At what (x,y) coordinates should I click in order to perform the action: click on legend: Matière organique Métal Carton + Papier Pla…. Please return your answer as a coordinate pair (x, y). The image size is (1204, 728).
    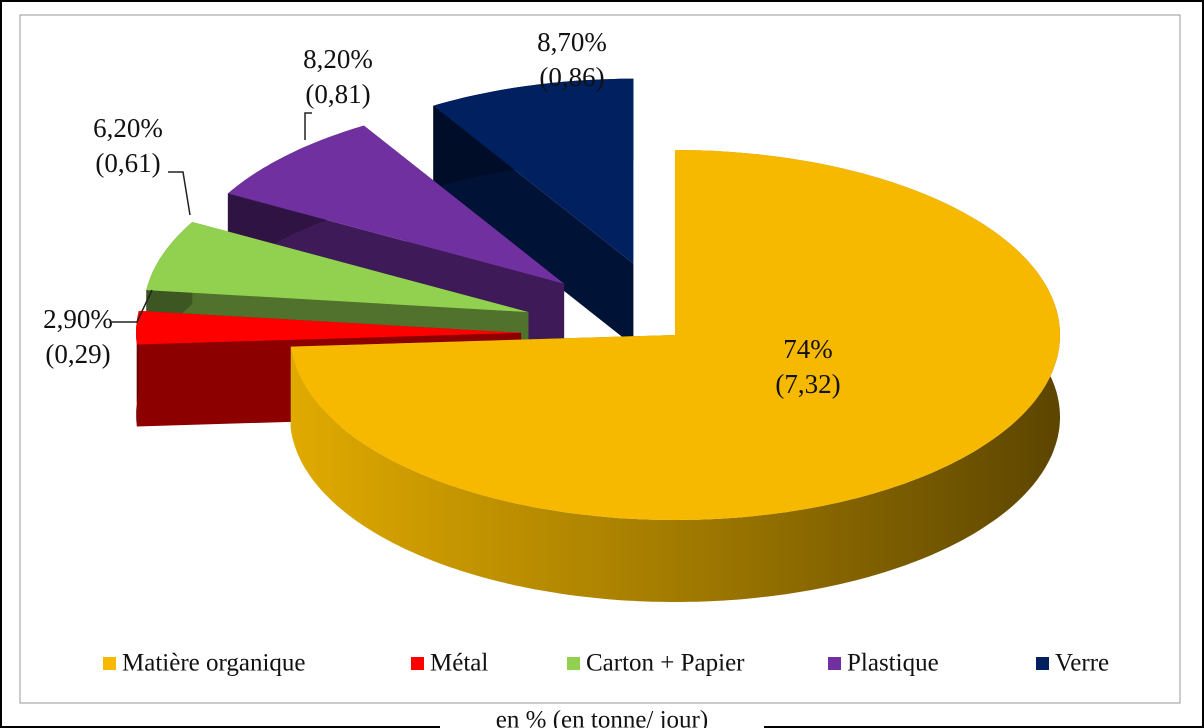
    Looking at the image, I should click on (606, 663).